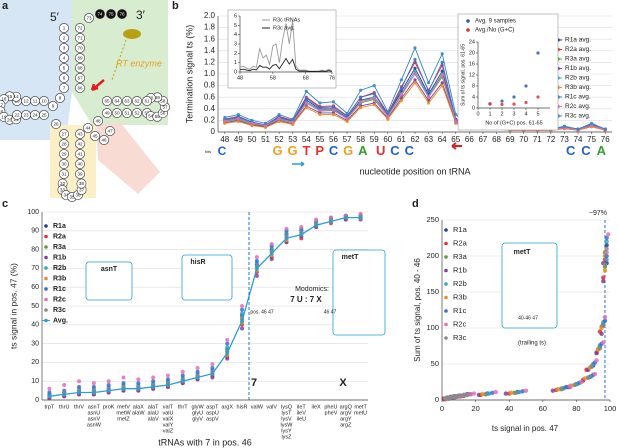  I want to click on rt-enzyme, so click(132, 34).